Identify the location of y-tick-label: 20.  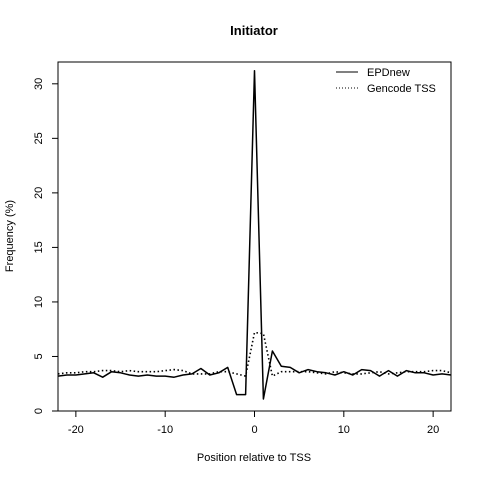
(39, 193).